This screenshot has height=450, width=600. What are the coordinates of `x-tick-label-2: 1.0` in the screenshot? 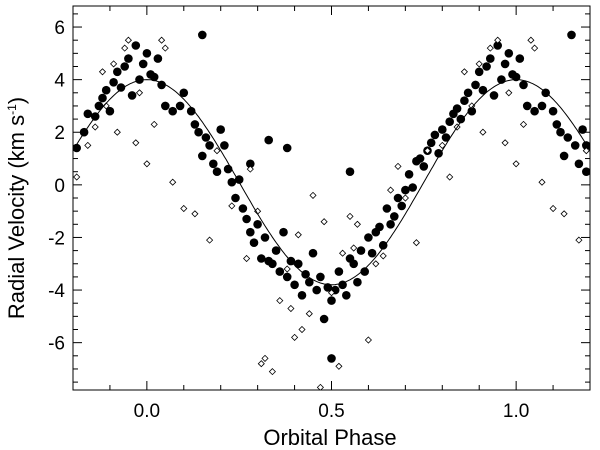 It's located at (516, 411).